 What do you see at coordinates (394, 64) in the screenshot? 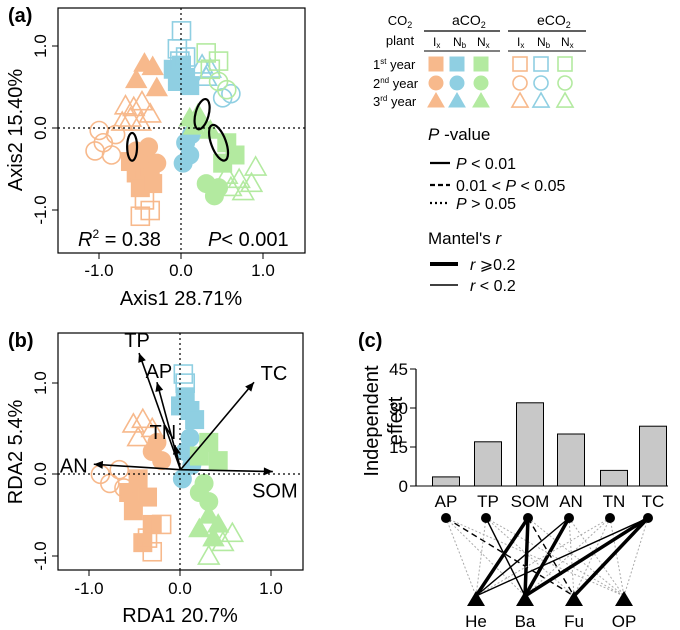
I see `legend-year-1: 1st year` at bounding box center [394, 64].